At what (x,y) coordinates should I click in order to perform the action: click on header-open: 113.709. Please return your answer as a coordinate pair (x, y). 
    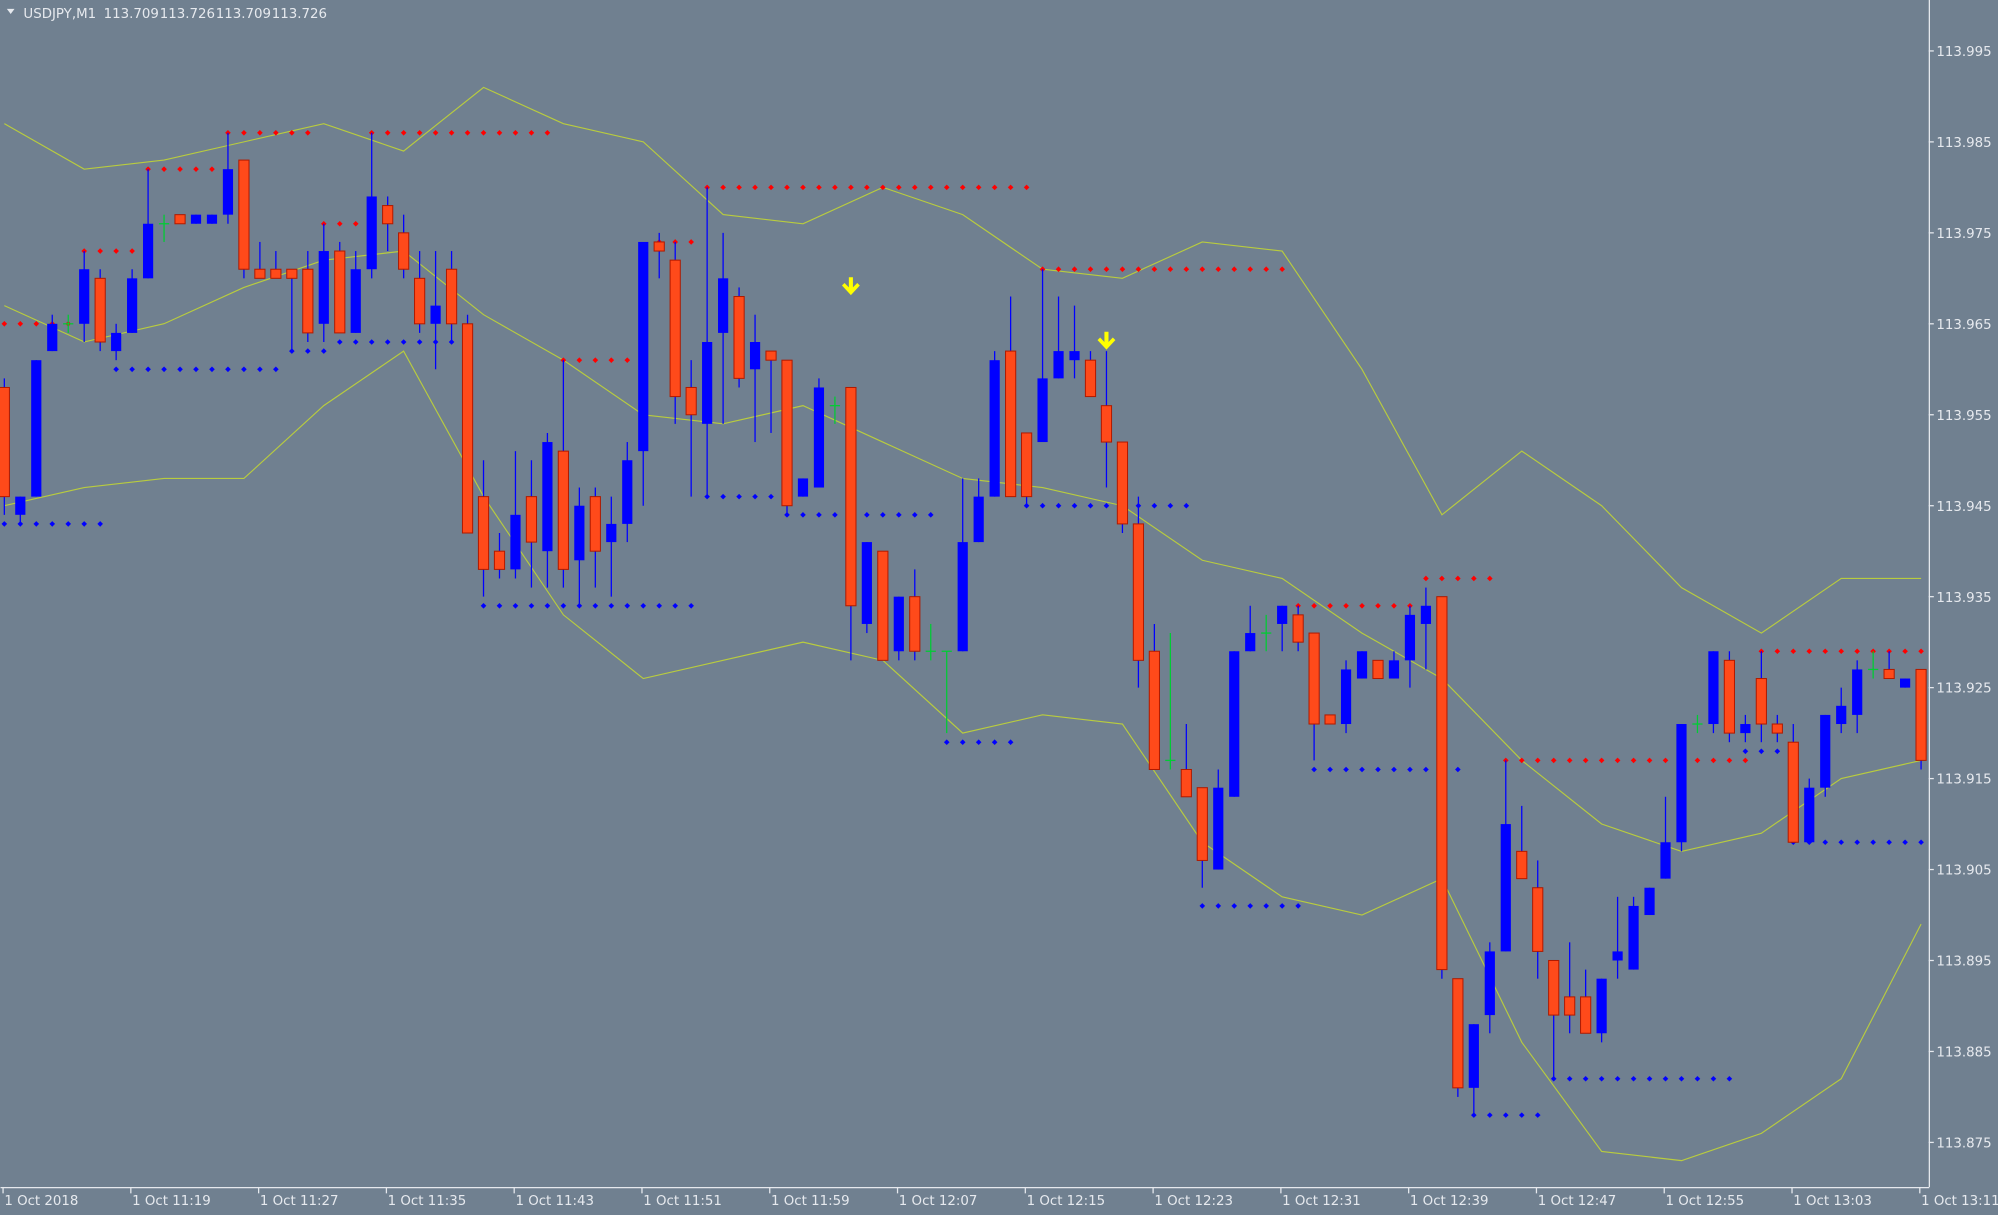
    Looking at the image, I should click on (131, 14).